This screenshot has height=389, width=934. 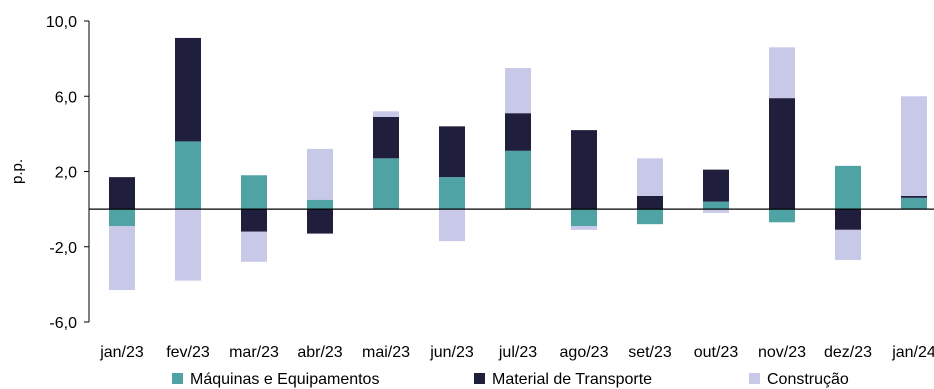 What do you see at coordinates (782, 352) in the screenshot?
I see `x-tick-label: nov/23` at bounding box center [782, 352].